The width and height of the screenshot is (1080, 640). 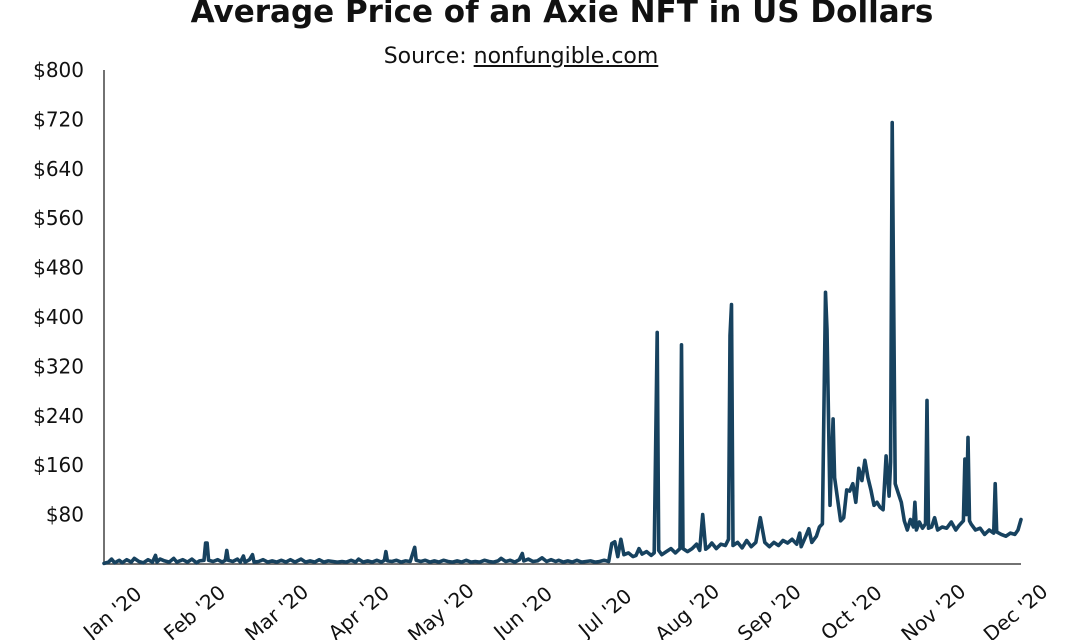 I want to click on x-tick-label: Jul '20, so click(x=604, y=612).